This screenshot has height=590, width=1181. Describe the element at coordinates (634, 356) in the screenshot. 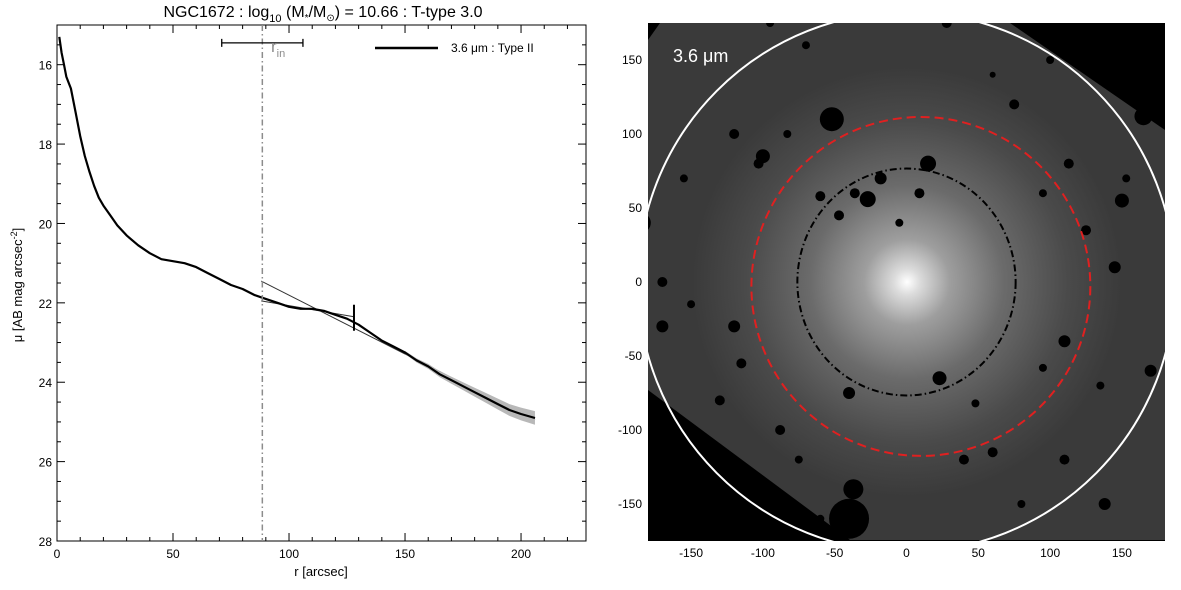

I see `image-y-tick-label: -50` at that location.